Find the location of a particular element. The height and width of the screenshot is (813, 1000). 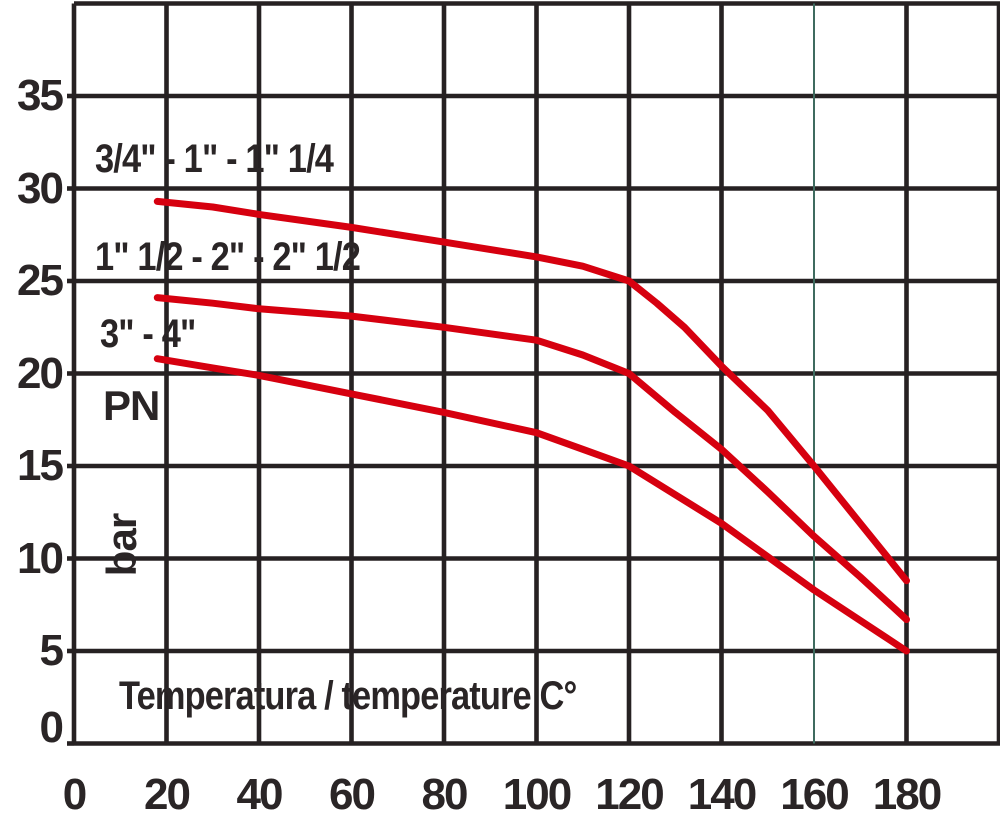

series-label-large-sizes: 3" - 4" is located at coordinates (148, 334).